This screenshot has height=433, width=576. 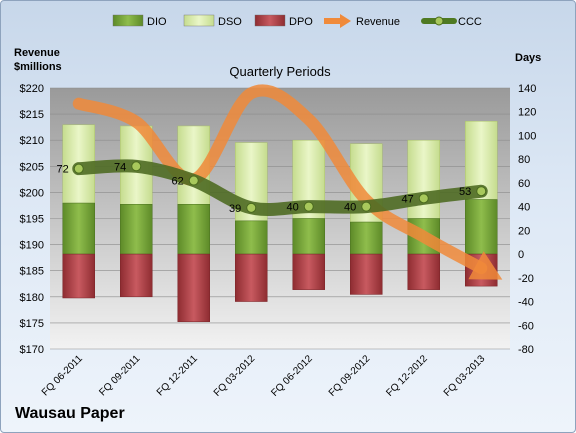 What do you see at coordinates (527, 89) in the screenshot?
I see `right-tick-label: 140` at bounding box center [527, 89].